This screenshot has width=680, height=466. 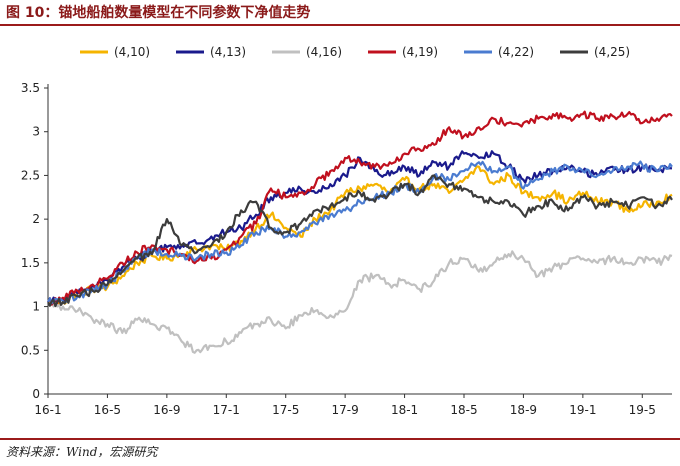 I want to click on y-tick-label: 2.5, so click(x=30, y=175).